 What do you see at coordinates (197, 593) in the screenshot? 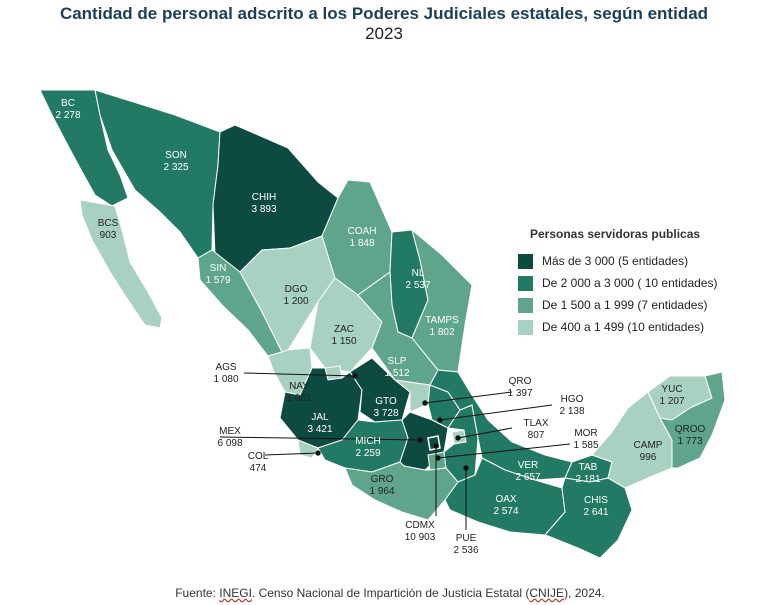
I see `source-prefix: Fuente:` at bounding box center [197, 593].